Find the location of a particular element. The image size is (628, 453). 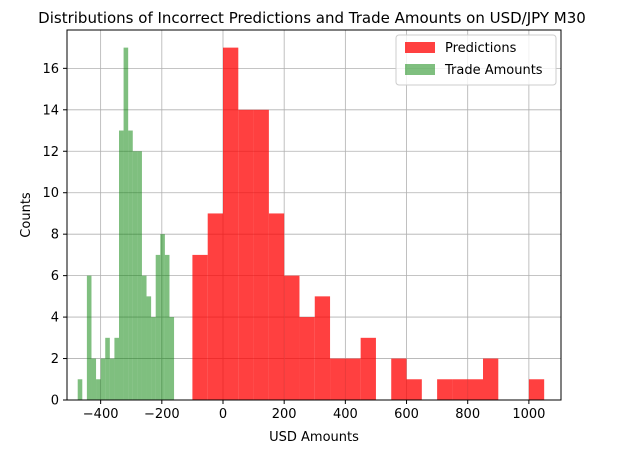

x-tick-label: 0 is located at coordinates (223, 414).